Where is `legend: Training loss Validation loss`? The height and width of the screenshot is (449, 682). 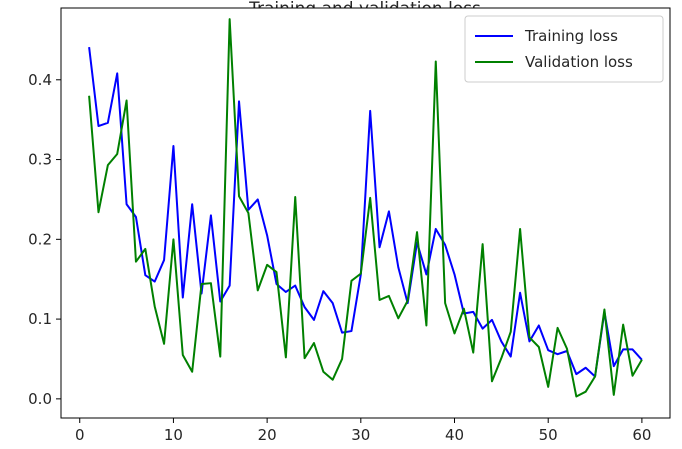
legend: Training loss Validation loss is located at coordinates (564, 49).